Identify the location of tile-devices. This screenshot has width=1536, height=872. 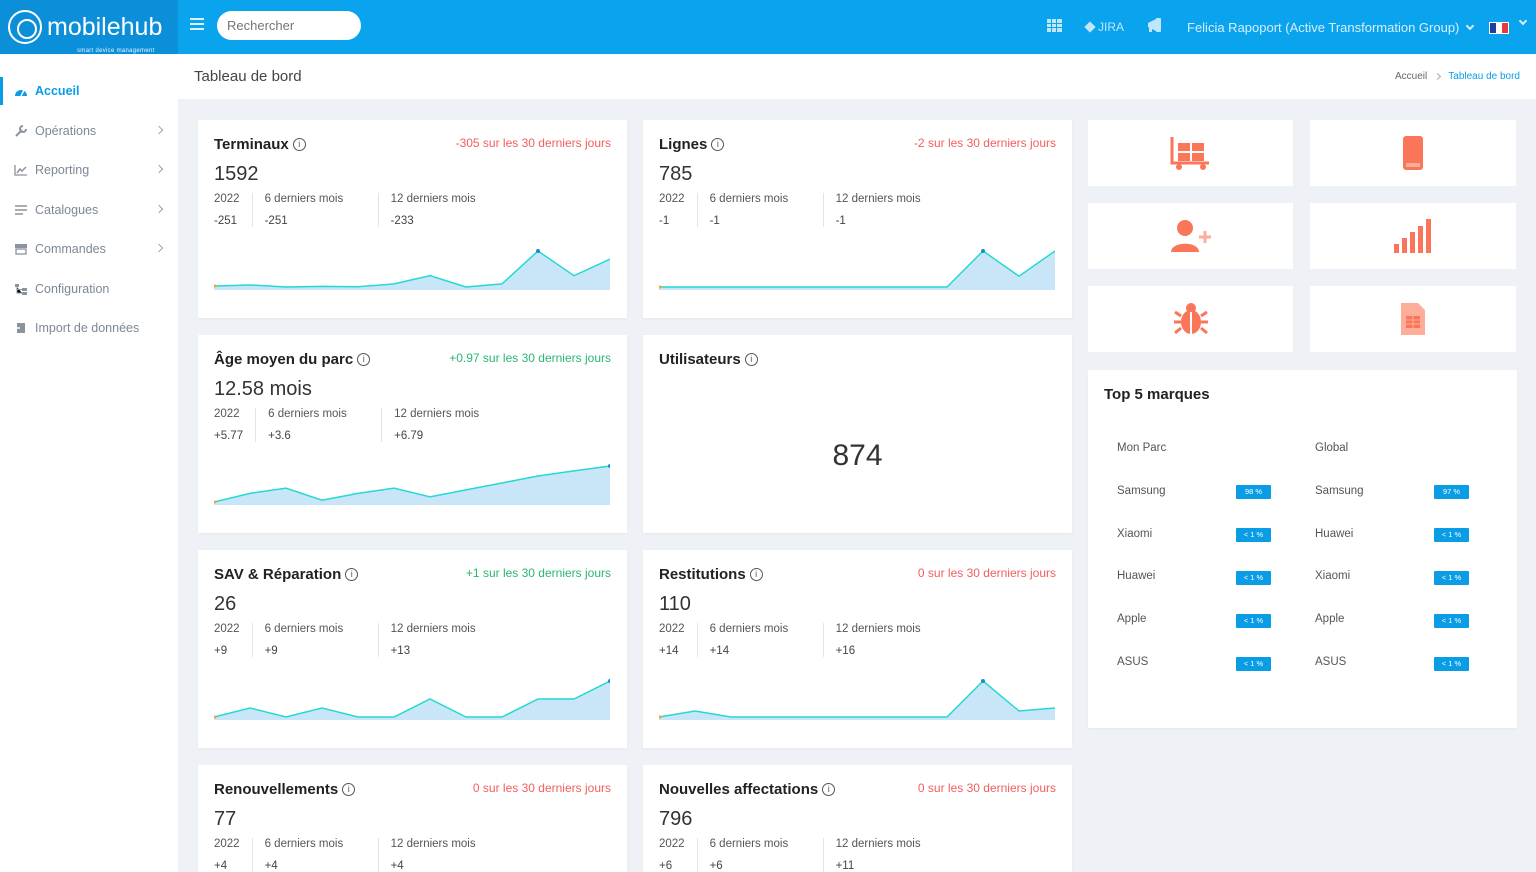
(1413, 153).